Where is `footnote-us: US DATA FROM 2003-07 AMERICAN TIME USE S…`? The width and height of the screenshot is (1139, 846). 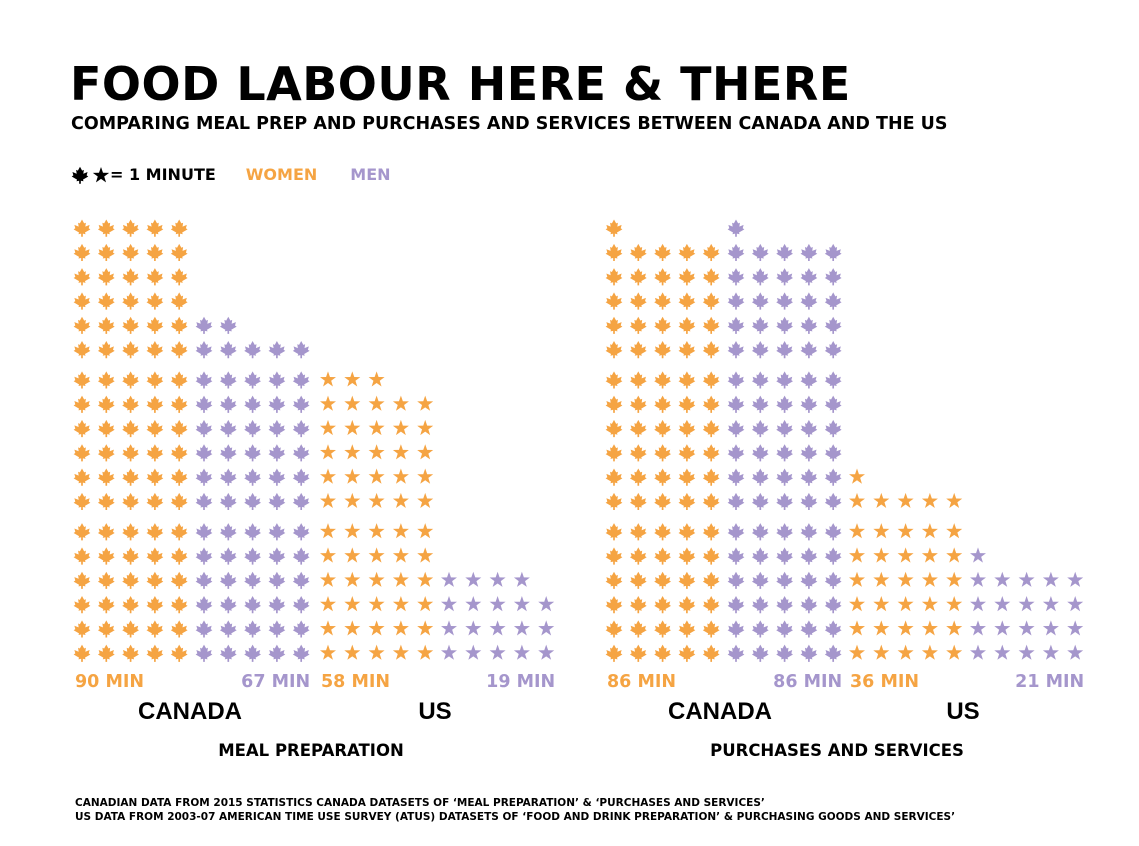
footnote-us: US DATA FROM 2003-07 AMERICAN TIME USE S… is located at coordinates (515, 817).